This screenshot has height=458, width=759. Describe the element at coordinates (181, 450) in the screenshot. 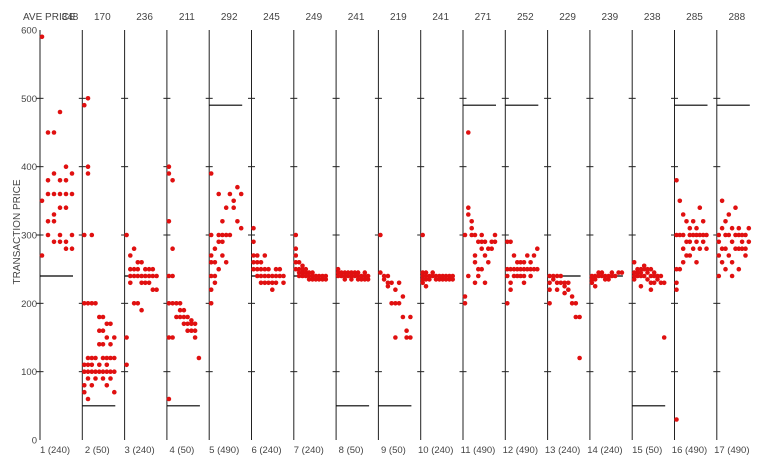

I see `panel-label: 4 (50)` at that location.